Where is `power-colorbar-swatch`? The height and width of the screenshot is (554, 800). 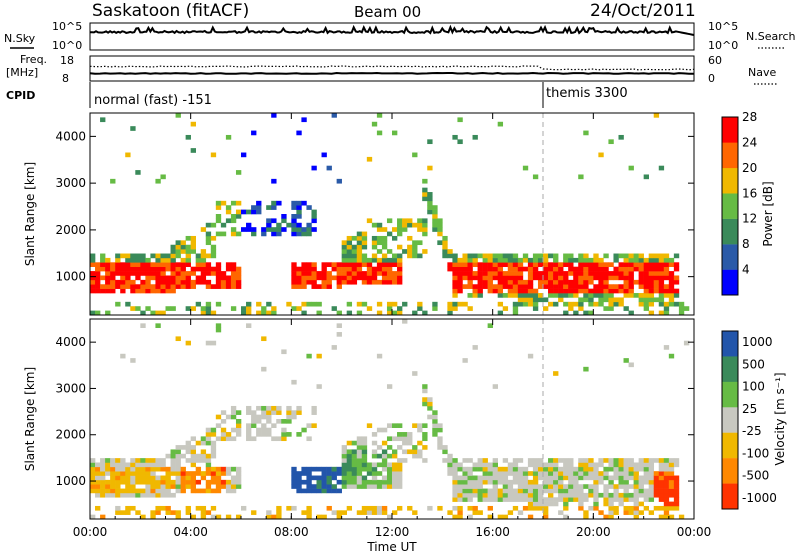 power-colorbar-swatch is located at coordinates (730, 180).